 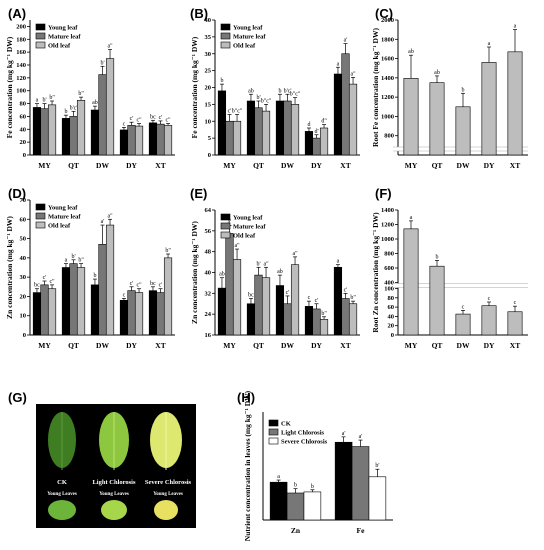 I want to click on x-tick-label: DW, so click(x=102, y=345).